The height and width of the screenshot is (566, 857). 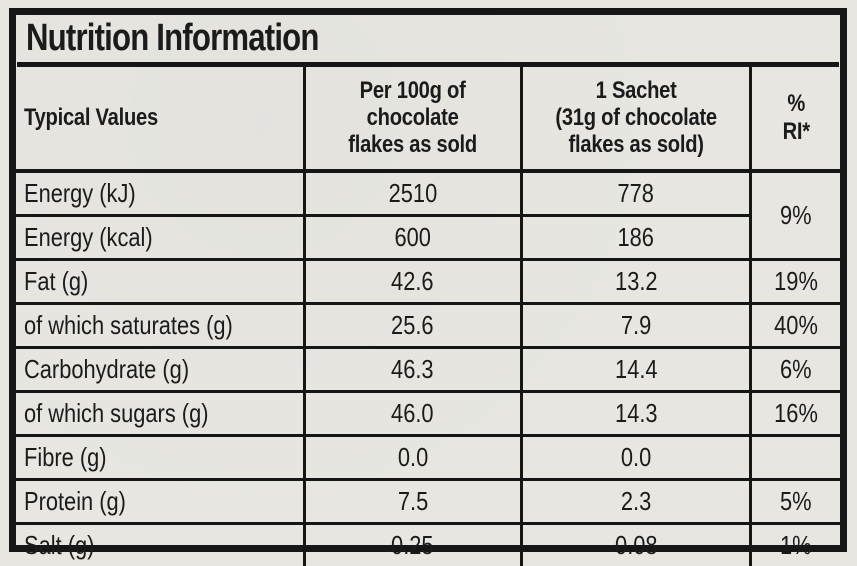 I want to click on row-fat: Fat (g) 42.6 13.2 19%, so click(x=428, y=282).